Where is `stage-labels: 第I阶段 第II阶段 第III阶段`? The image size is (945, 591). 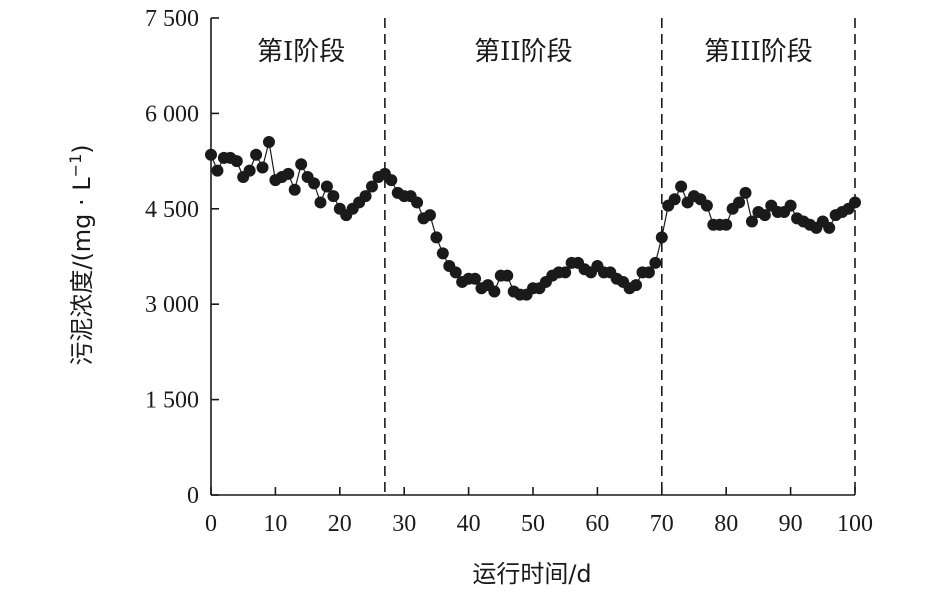
stage-labels: 第I阶段 第II阶段 第III阶段 is located at coordinates (535, 52).